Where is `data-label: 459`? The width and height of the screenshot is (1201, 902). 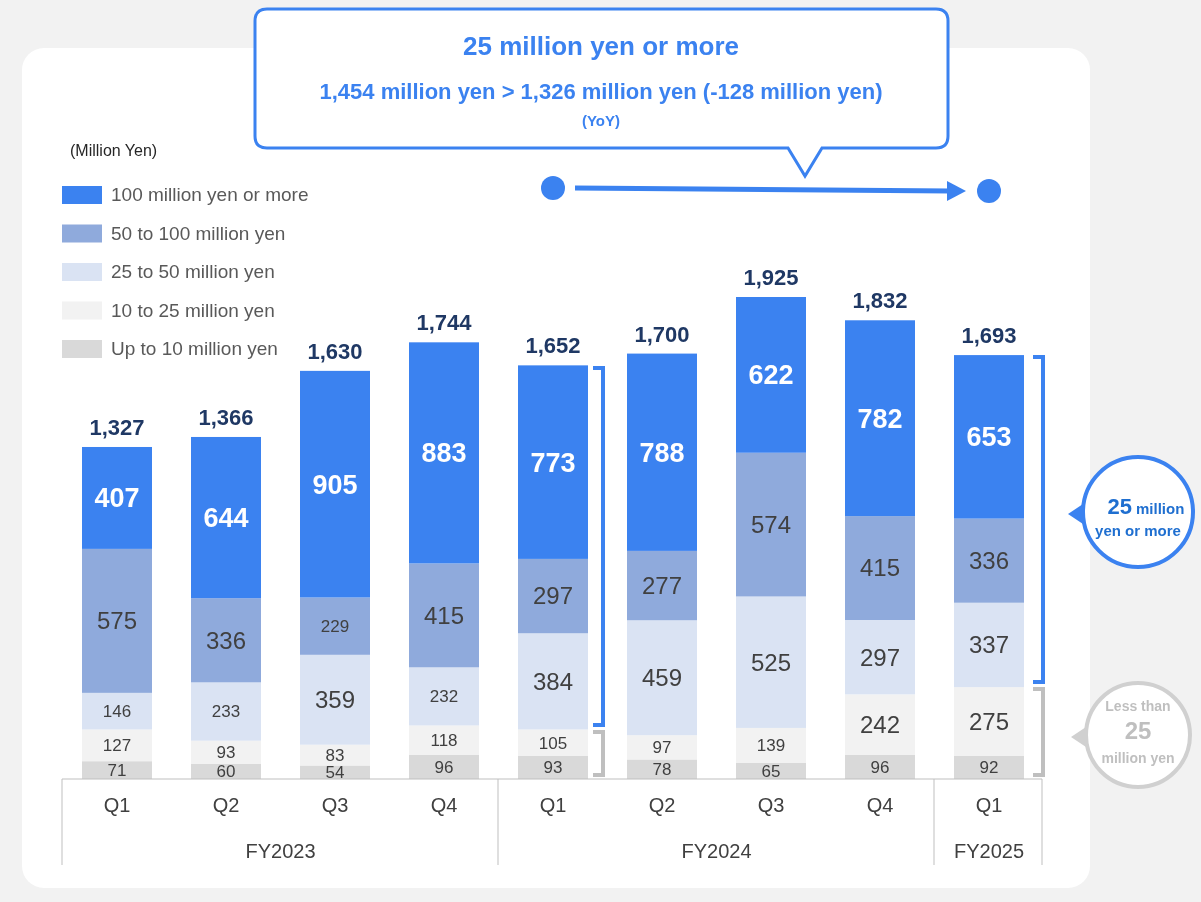 data-label: 459 is located at coordinates (662, 678).